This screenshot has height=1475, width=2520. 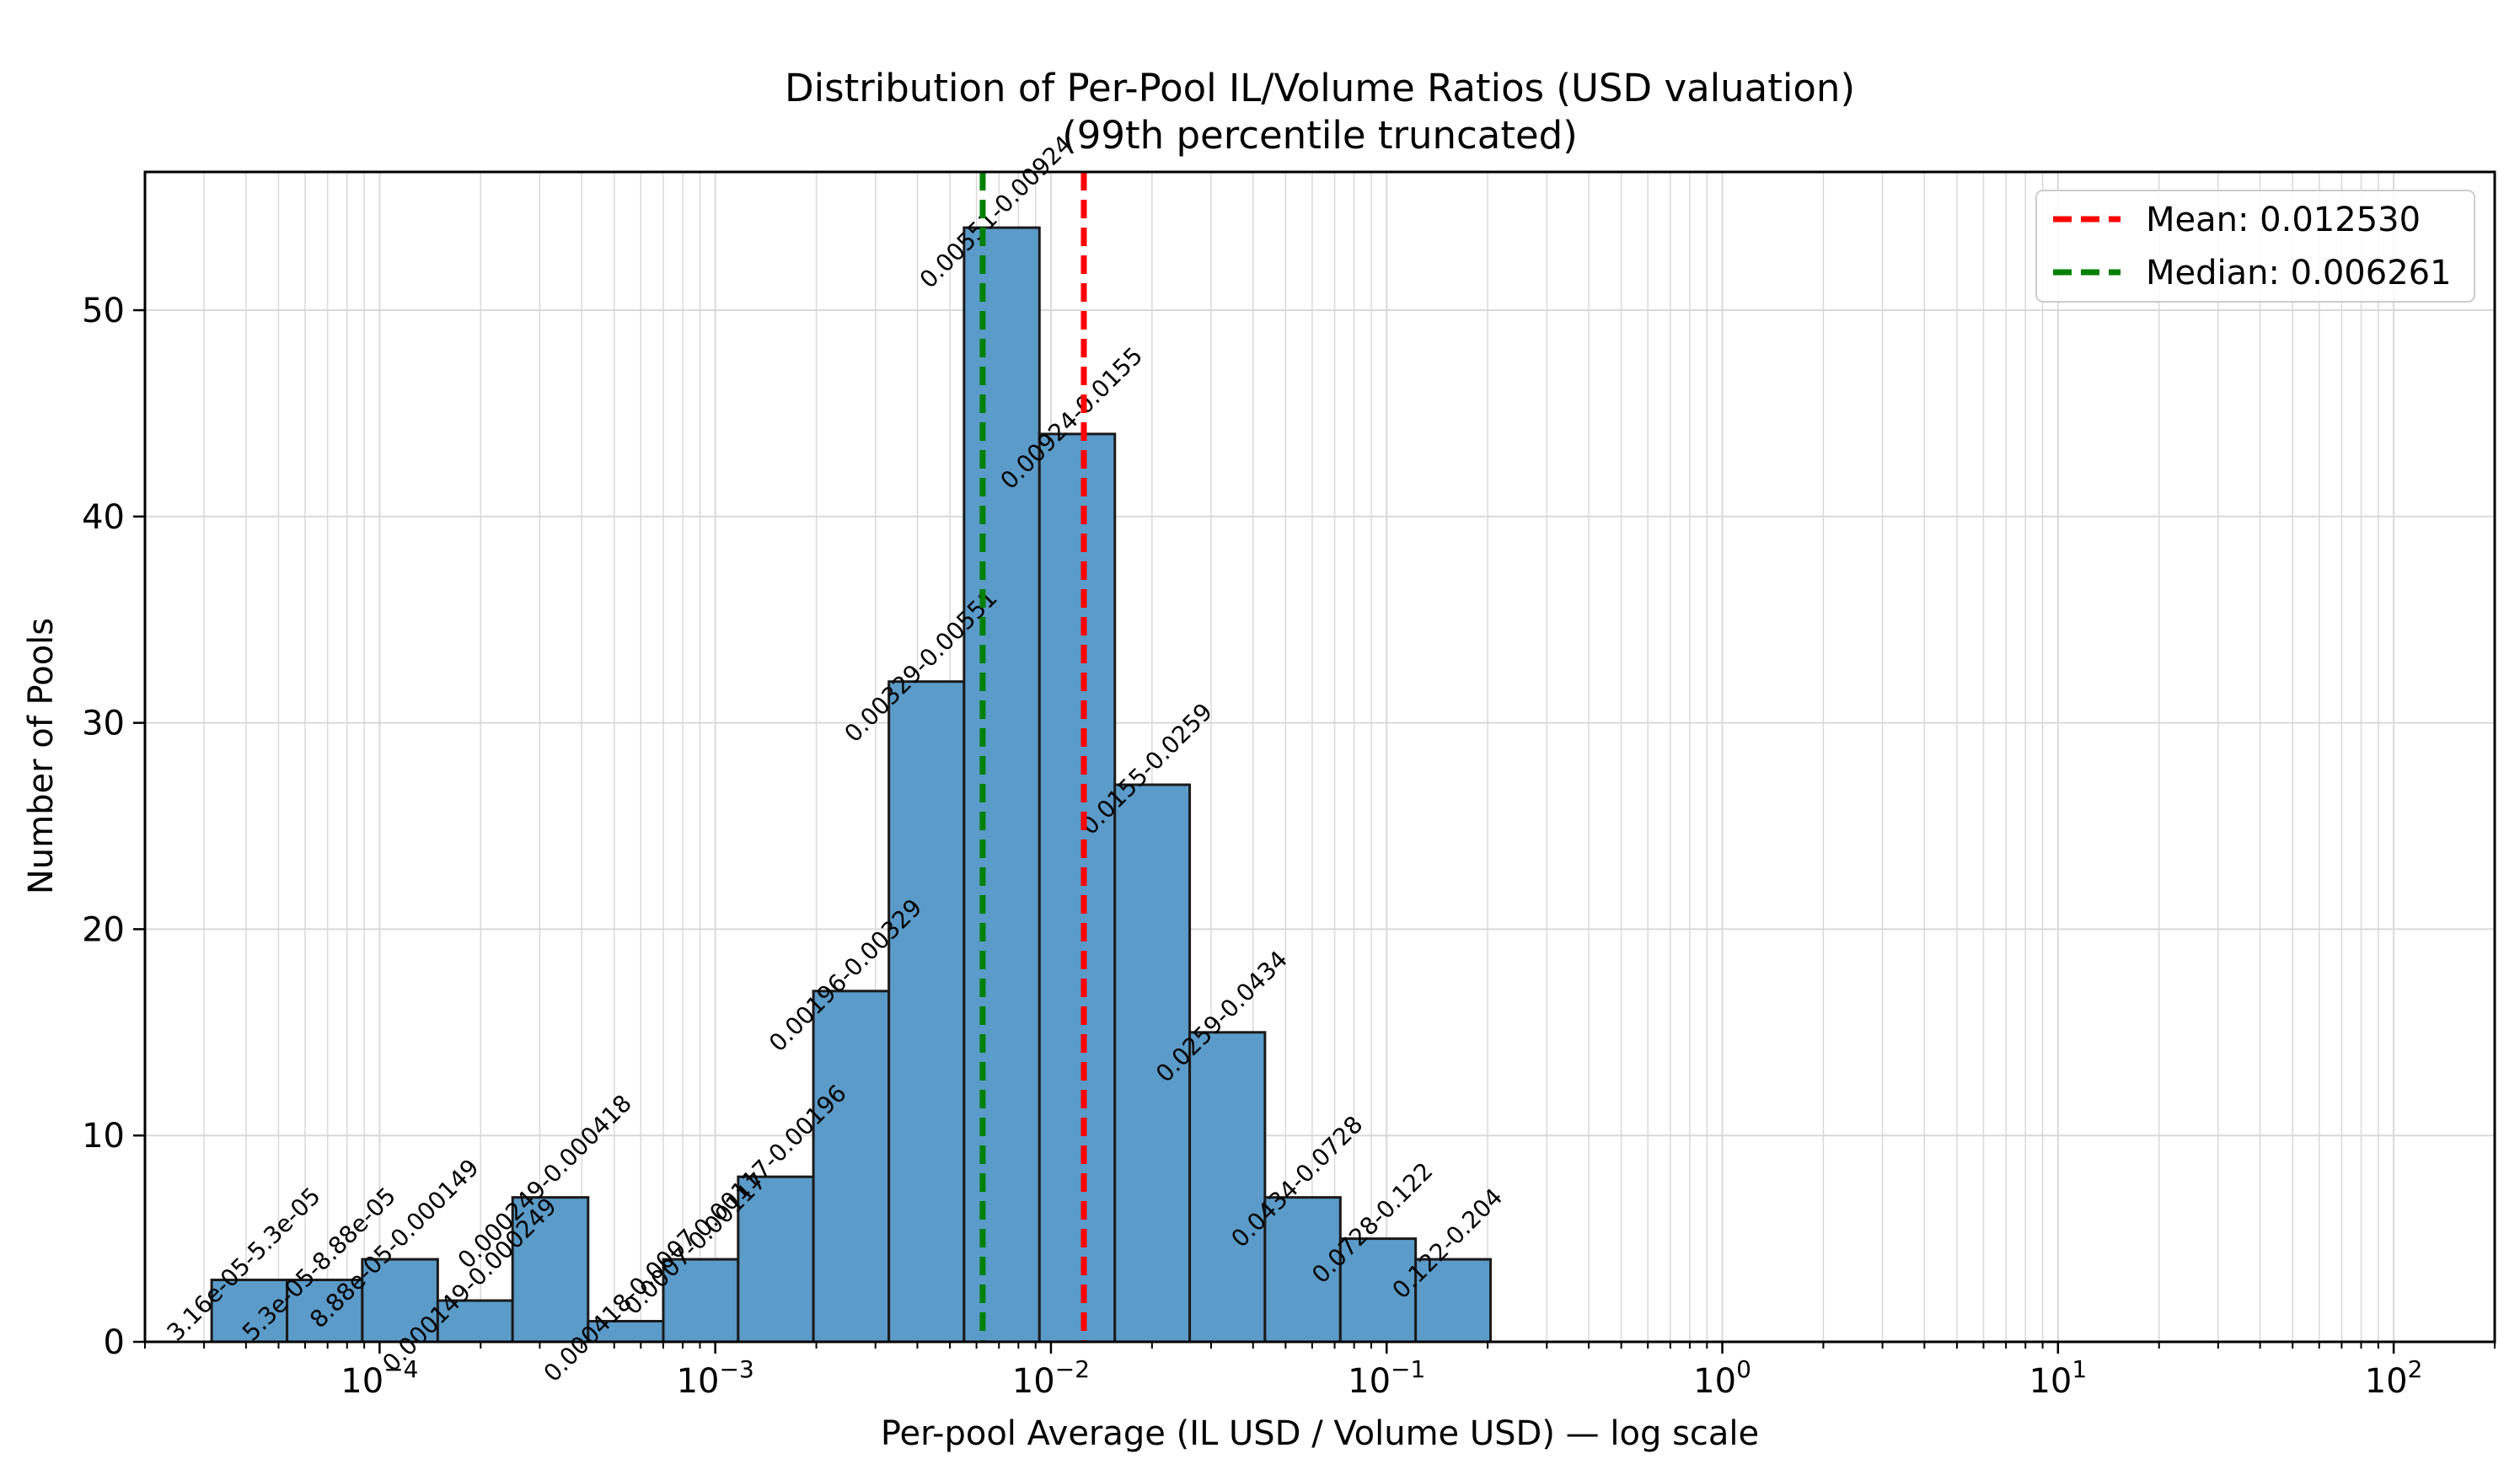 What do you see at coordinates (114, 1342) in the screenshot?
I see `y-tick-label: 0` at bounding box center [114, 1342].